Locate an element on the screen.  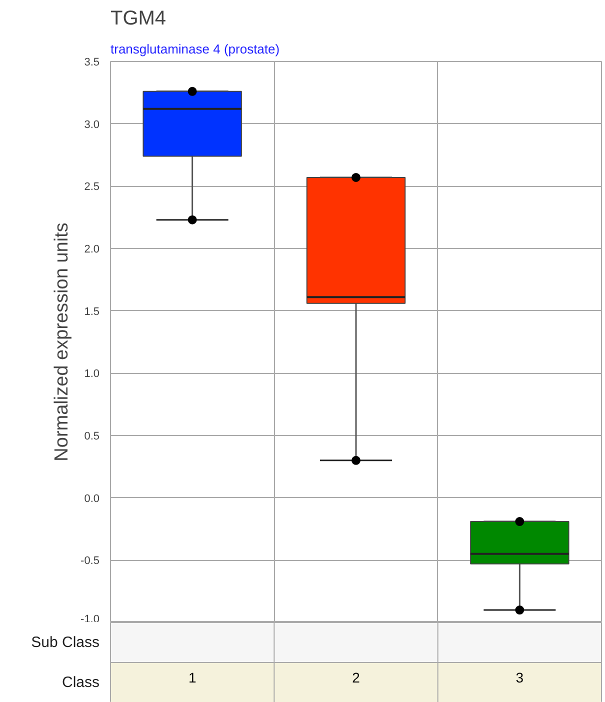
y-tick-label: 2.5 is located at coordinates (92, 187).